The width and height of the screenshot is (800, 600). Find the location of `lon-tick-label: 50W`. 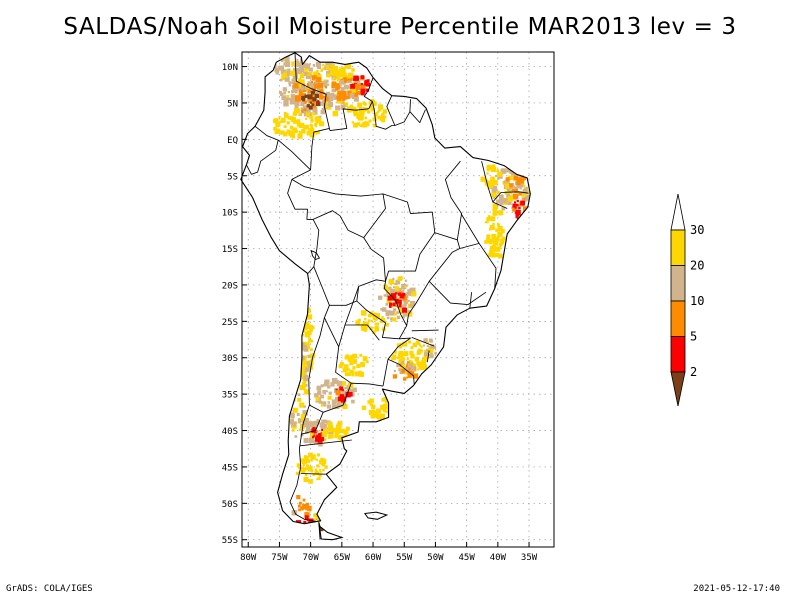

lon-tick-label: 50W is located at coordinates (435, 558).